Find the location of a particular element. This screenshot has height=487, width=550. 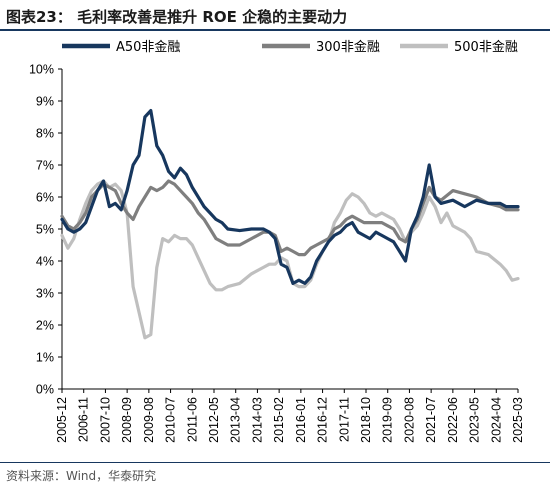

x-tick-label: 2021-07 is located at coordinates (431, 420).